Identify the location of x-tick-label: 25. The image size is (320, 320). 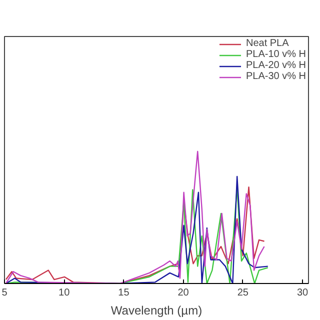
(243, 293).